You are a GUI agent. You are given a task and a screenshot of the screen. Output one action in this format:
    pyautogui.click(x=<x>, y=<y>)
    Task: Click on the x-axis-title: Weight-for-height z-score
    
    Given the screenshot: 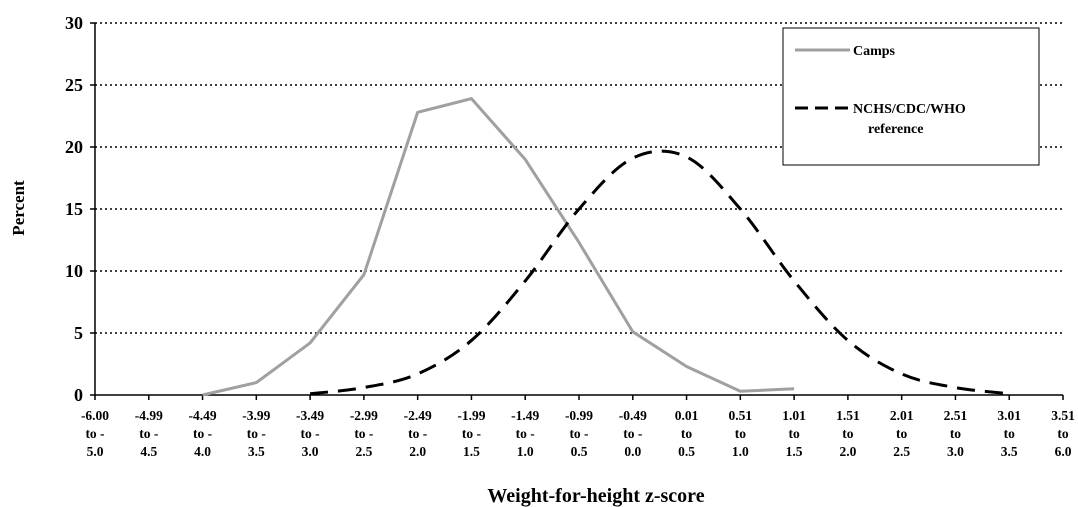 What is the action you would take?
    pyautogui.click(x=595, y=496)
    